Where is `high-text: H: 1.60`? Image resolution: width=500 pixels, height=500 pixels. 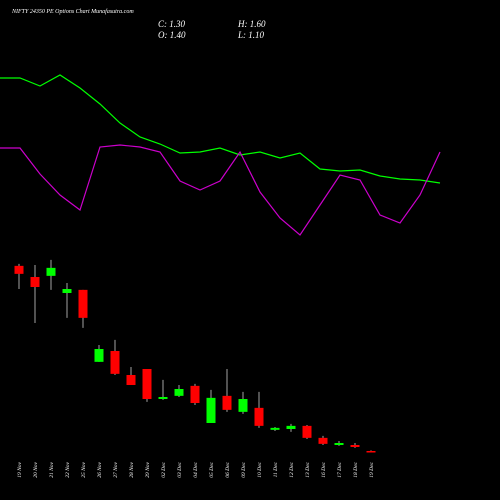 high-text: H: 1.60 is located at coordinates (251, 24).